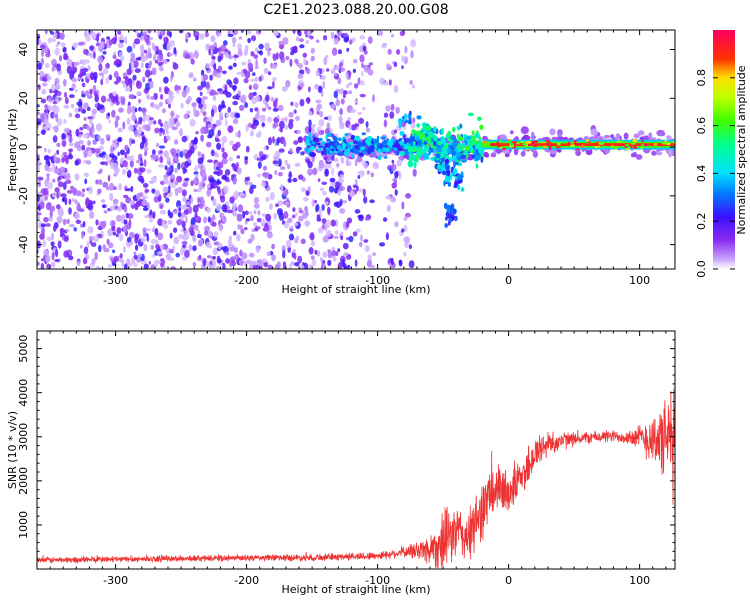  I want to click on x-tick-label: -200, so click(246, 580).